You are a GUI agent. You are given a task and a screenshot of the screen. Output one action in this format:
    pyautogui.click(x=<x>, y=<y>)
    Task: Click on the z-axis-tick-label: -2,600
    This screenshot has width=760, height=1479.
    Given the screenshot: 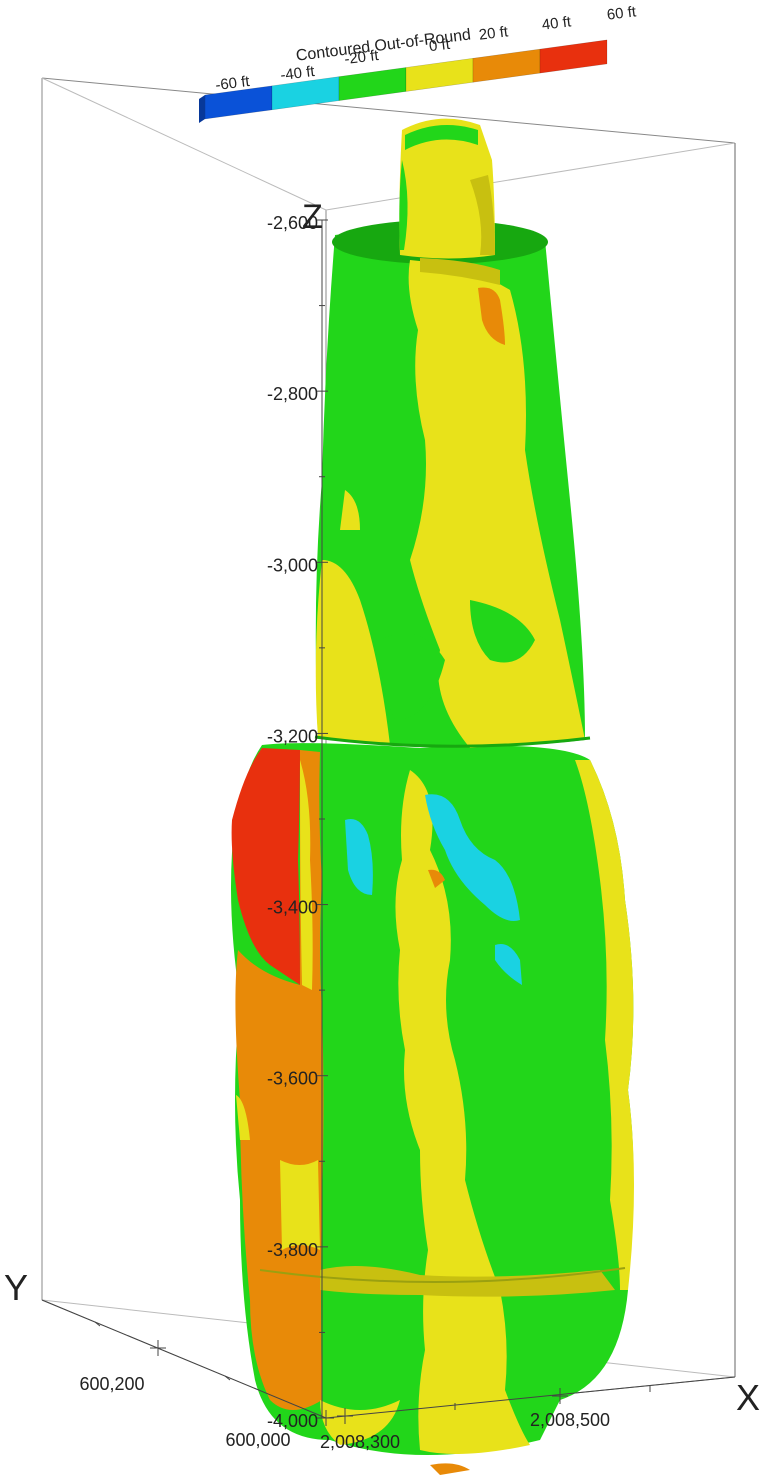 What is the action you would take?
    pyautogui.click(x=292, y=223)
    